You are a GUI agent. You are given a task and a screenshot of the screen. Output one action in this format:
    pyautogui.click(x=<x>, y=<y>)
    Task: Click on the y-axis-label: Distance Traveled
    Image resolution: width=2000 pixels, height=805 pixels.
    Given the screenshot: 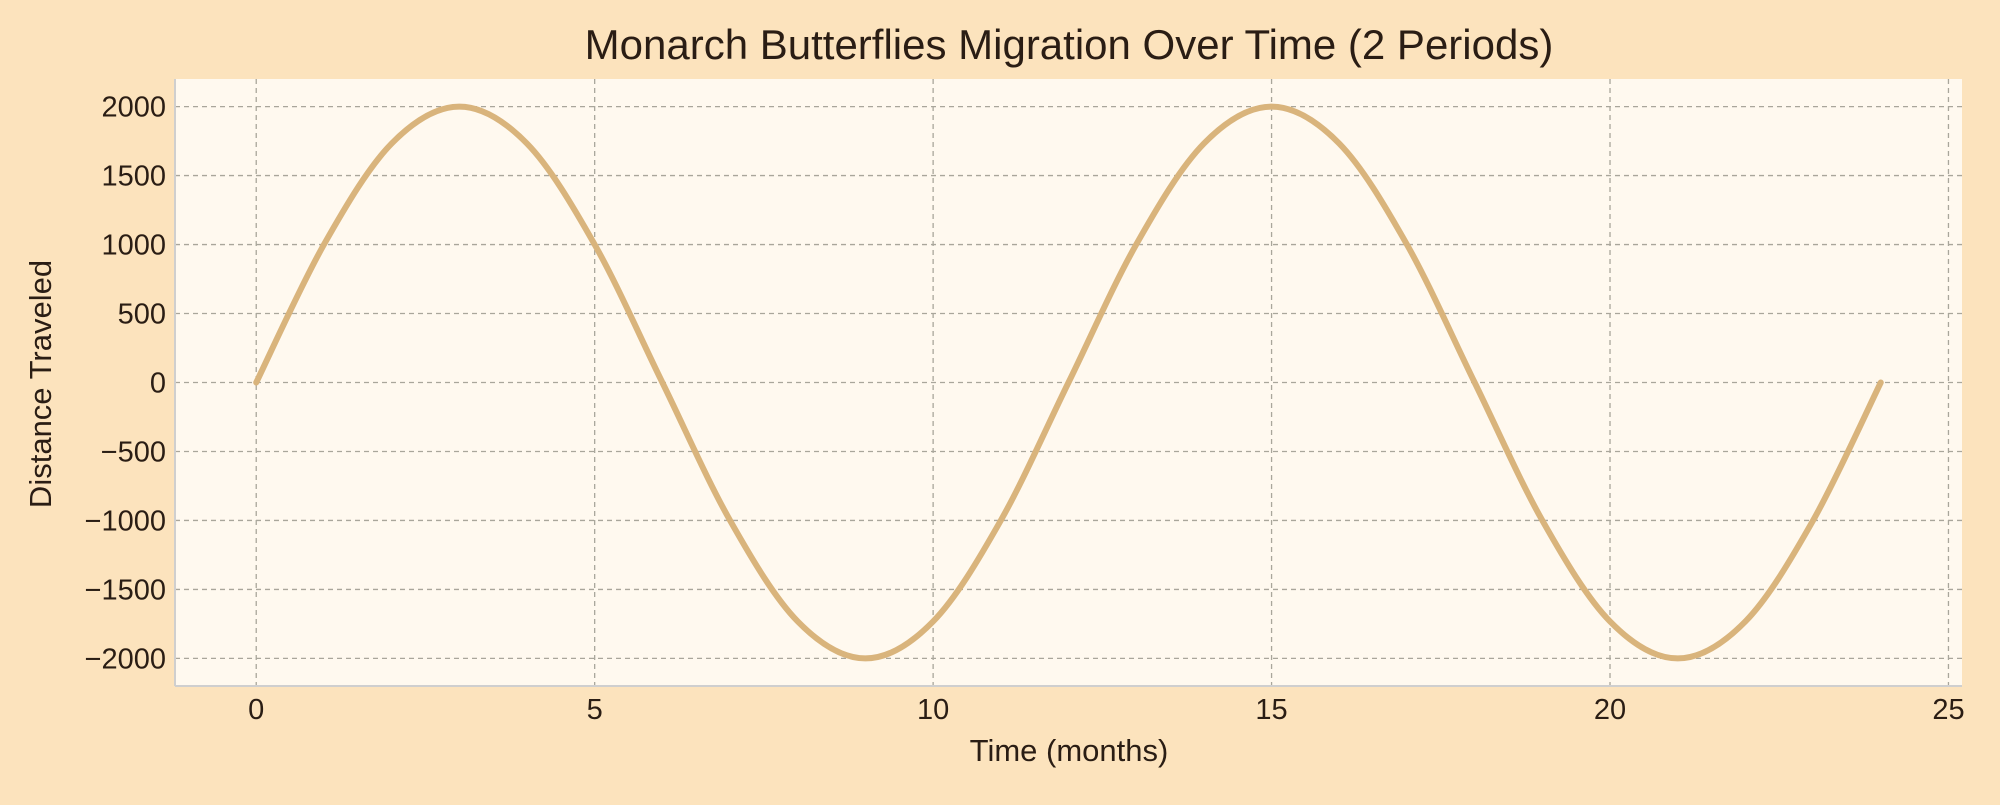 What is the action you would take?
    pyautogui.click(x=40, y=384)
    